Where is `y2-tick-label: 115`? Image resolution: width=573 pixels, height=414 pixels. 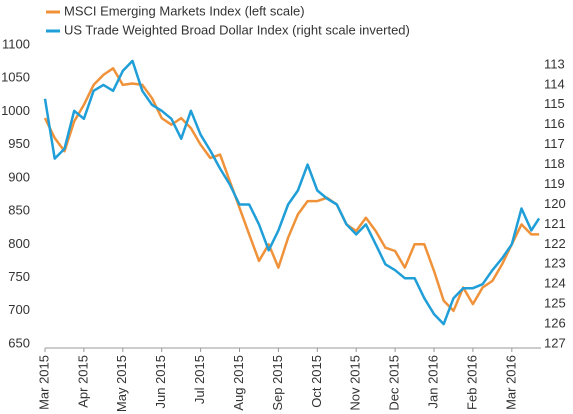
y2-tick-label: 115 is located at coordinates (554, 103).